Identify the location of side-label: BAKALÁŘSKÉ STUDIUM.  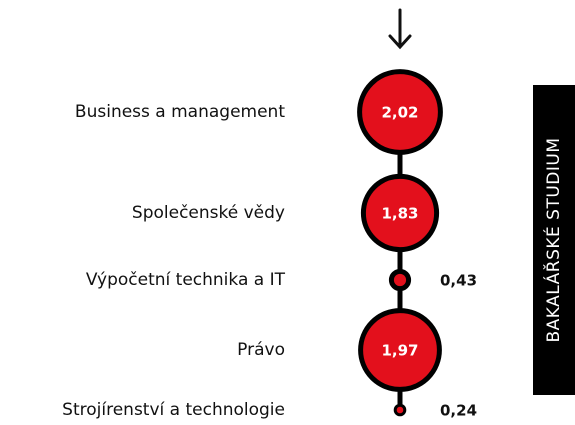
(553, 240).